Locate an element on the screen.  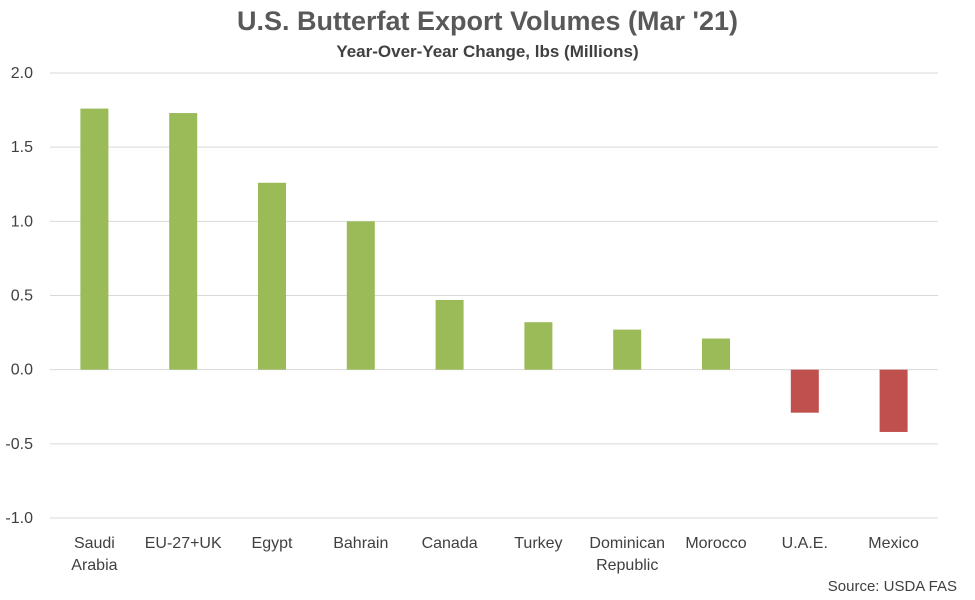
y-tick-label: 2.0 is located at coordinates (22, 73).